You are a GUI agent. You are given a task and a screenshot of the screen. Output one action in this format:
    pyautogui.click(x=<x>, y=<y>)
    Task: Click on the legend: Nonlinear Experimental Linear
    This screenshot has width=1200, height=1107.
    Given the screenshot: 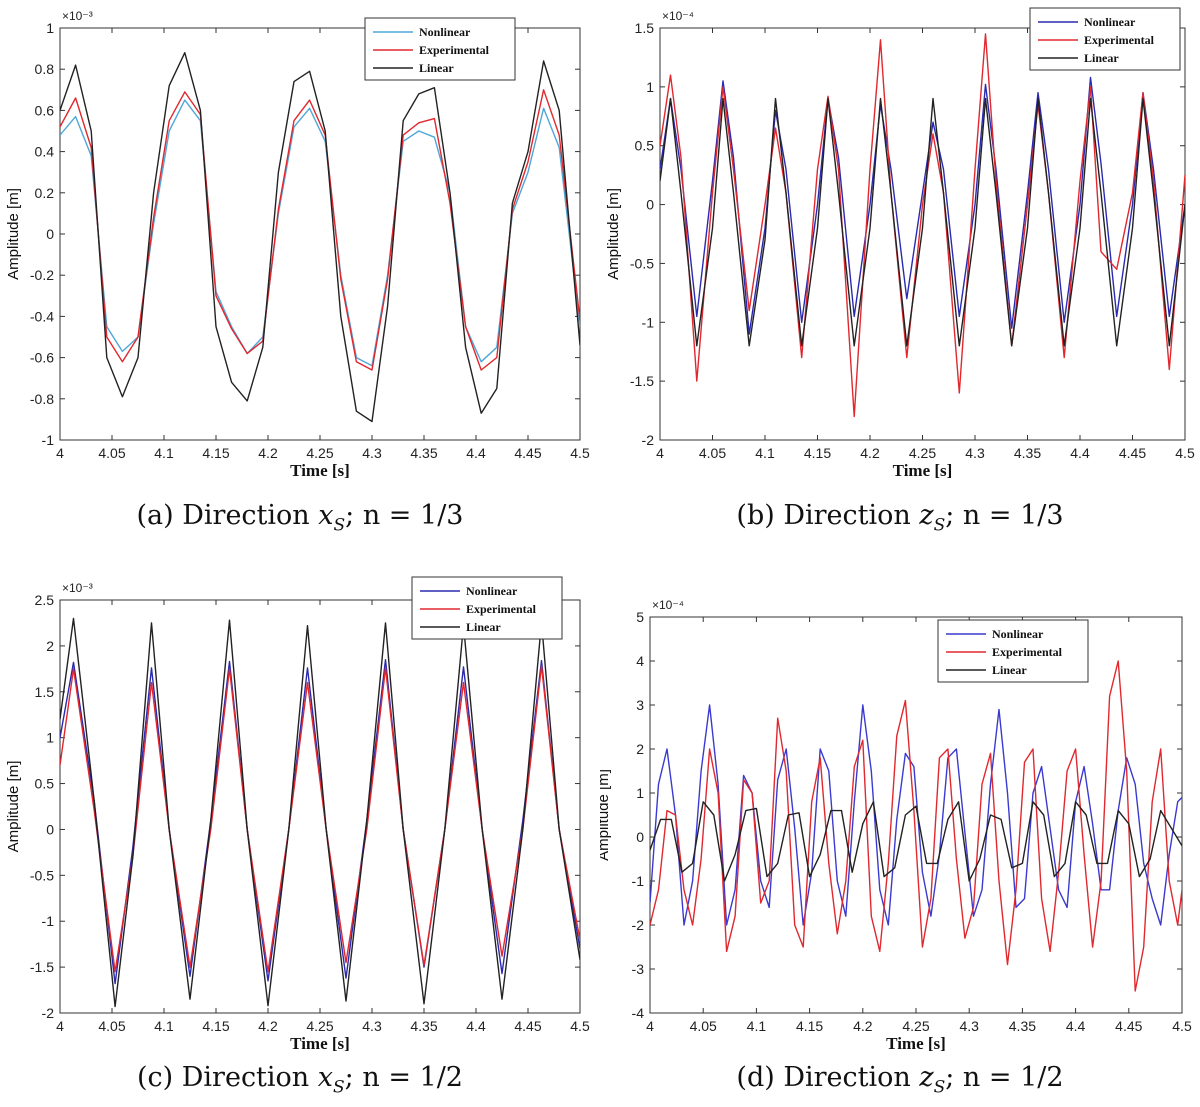 What is the action you would take?
    pyautogui.click(x=1105, y=39)
    